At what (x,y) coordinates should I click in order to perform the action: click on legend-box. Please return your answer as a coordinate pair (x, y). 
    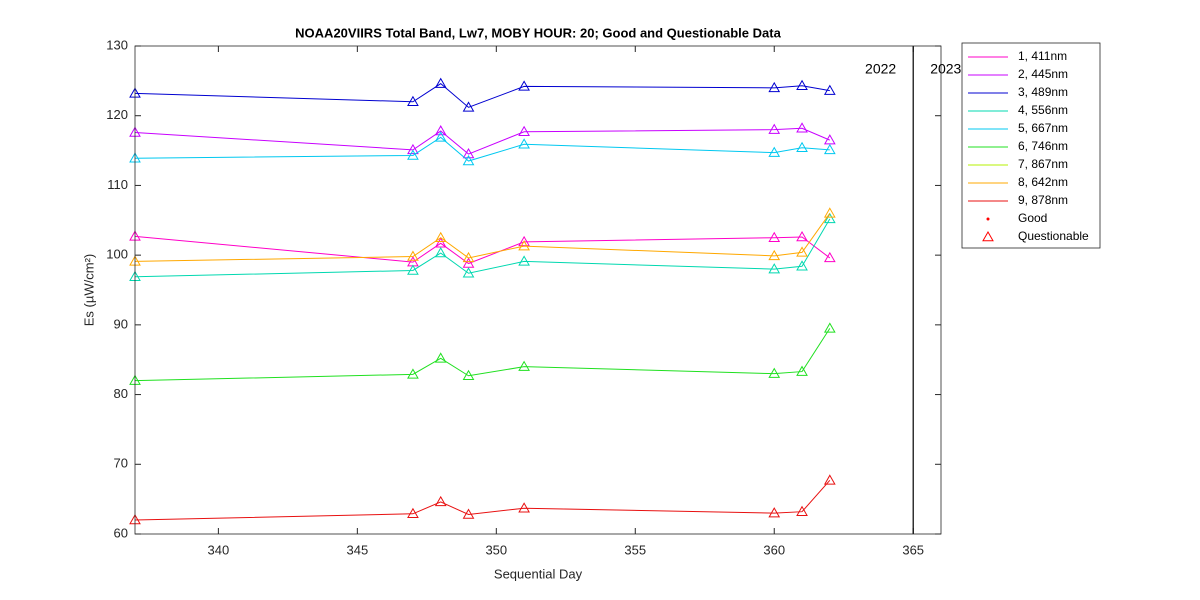
    Looking at the image, I should click on (1031, 145).